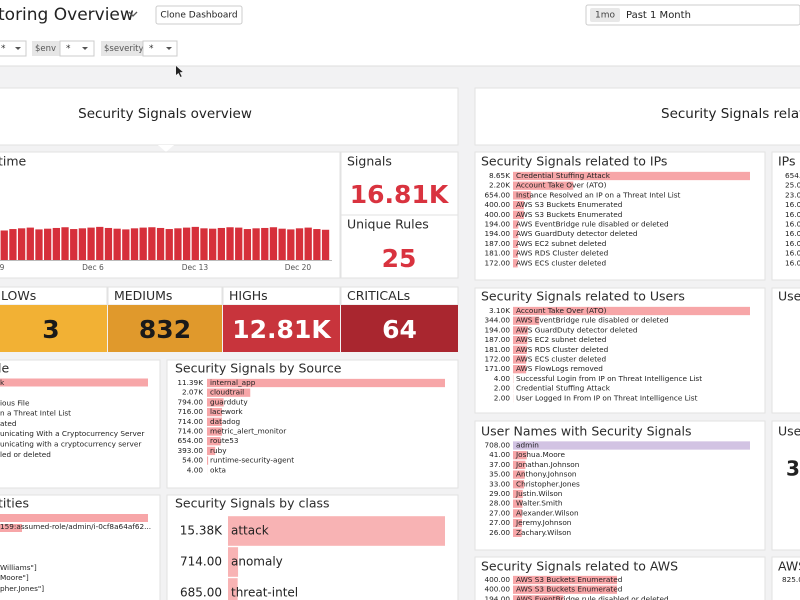 Image resolution: width=800 pixels, height=600 pixels. Describe the element at coordinates (18, 295) in the screenshot. I see `severity-title: LOWs` at that location.